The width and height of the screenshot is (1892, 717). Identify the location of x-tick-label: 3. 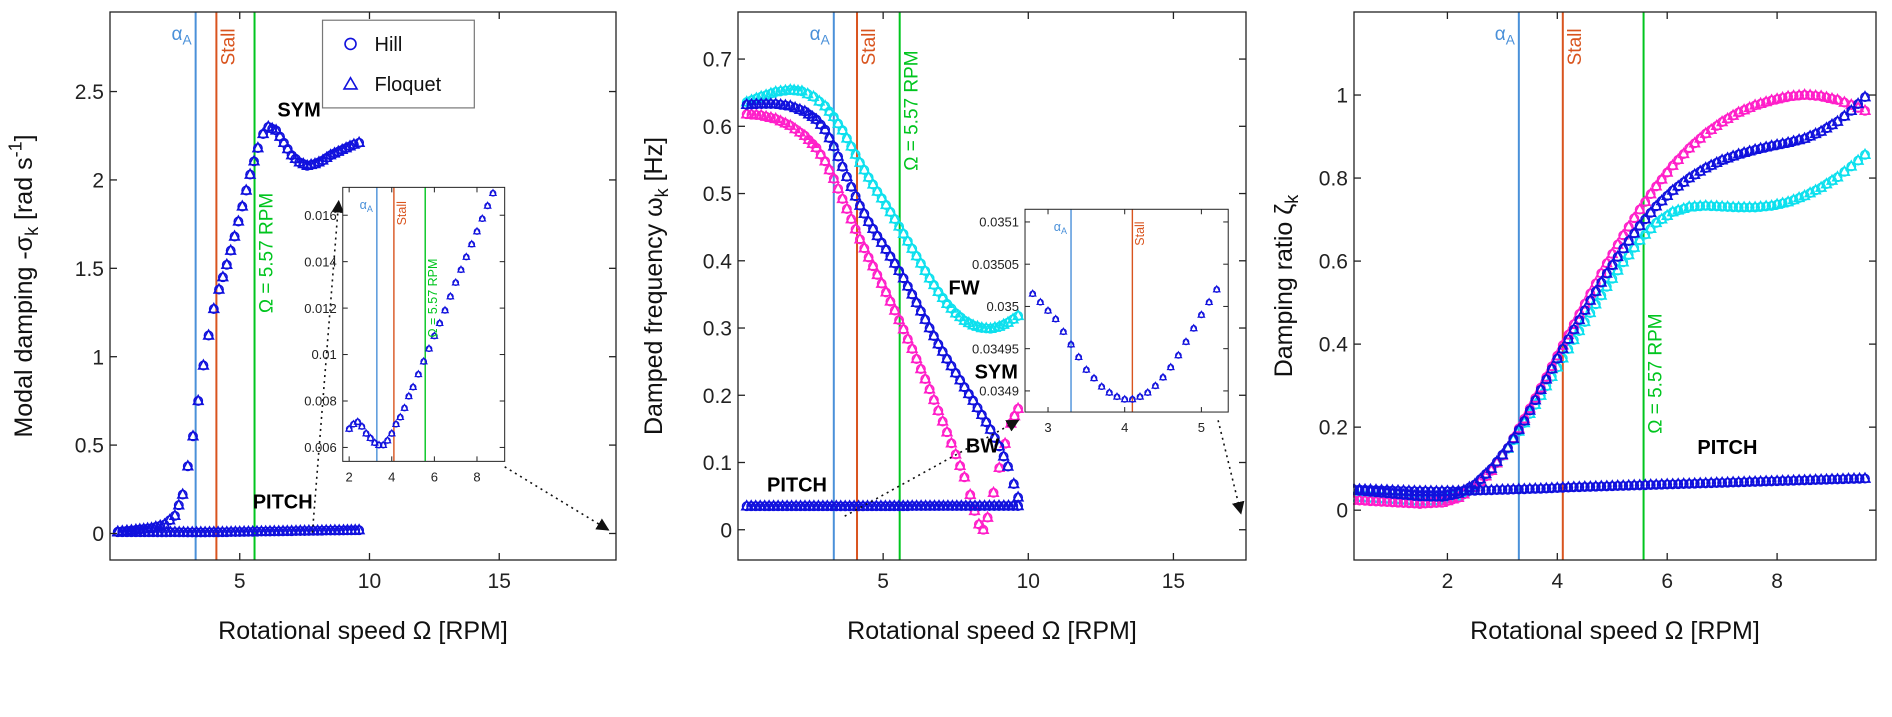
(1047, 427).